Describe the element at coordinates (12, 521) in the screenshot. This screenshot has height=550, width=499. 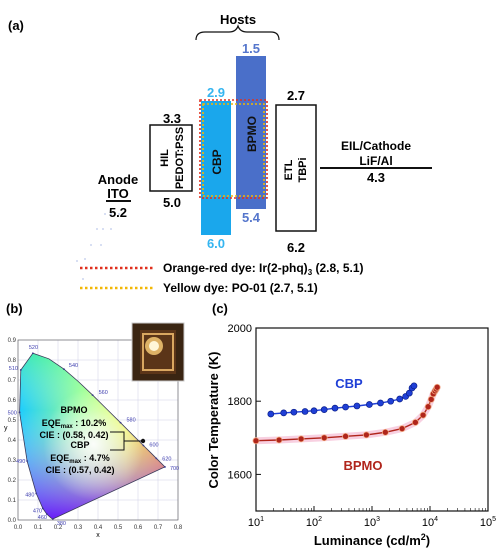
I see `cie-y-tick-label: 0.0` at that location.